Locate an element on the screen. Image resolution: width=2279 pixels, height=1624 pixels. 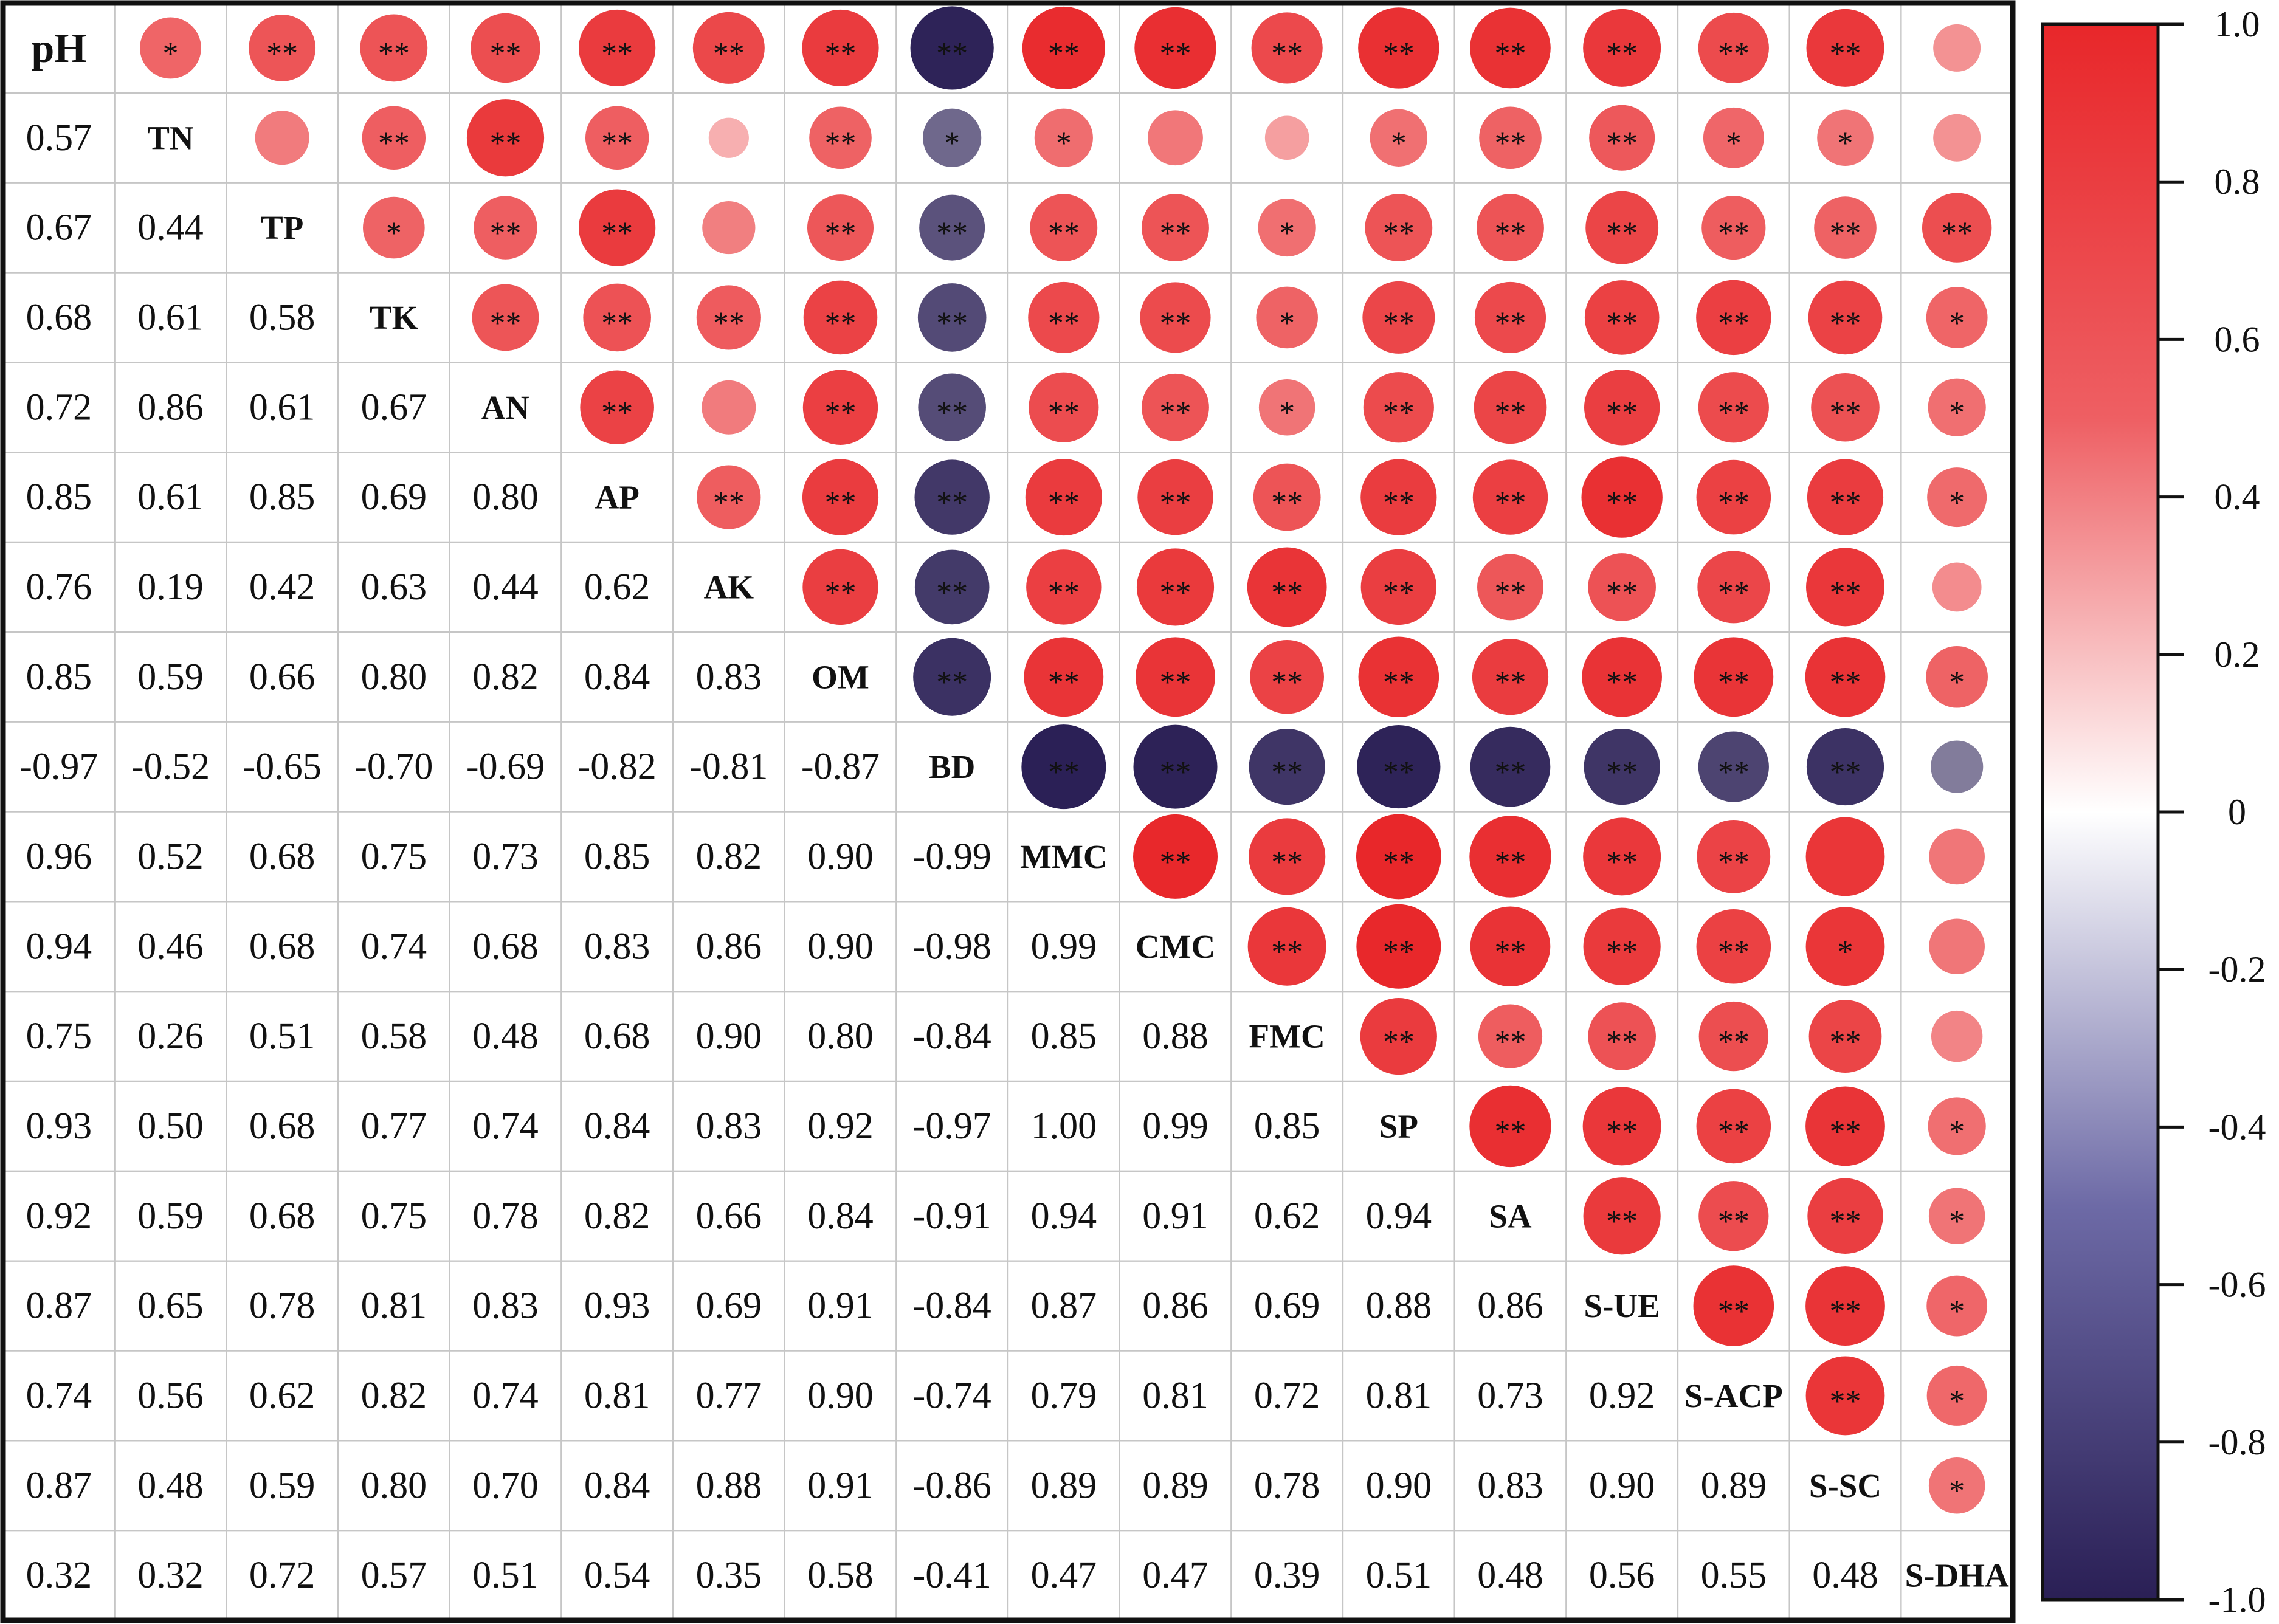
correlation-value: 0.70 is located at coordinates (506, 1485).